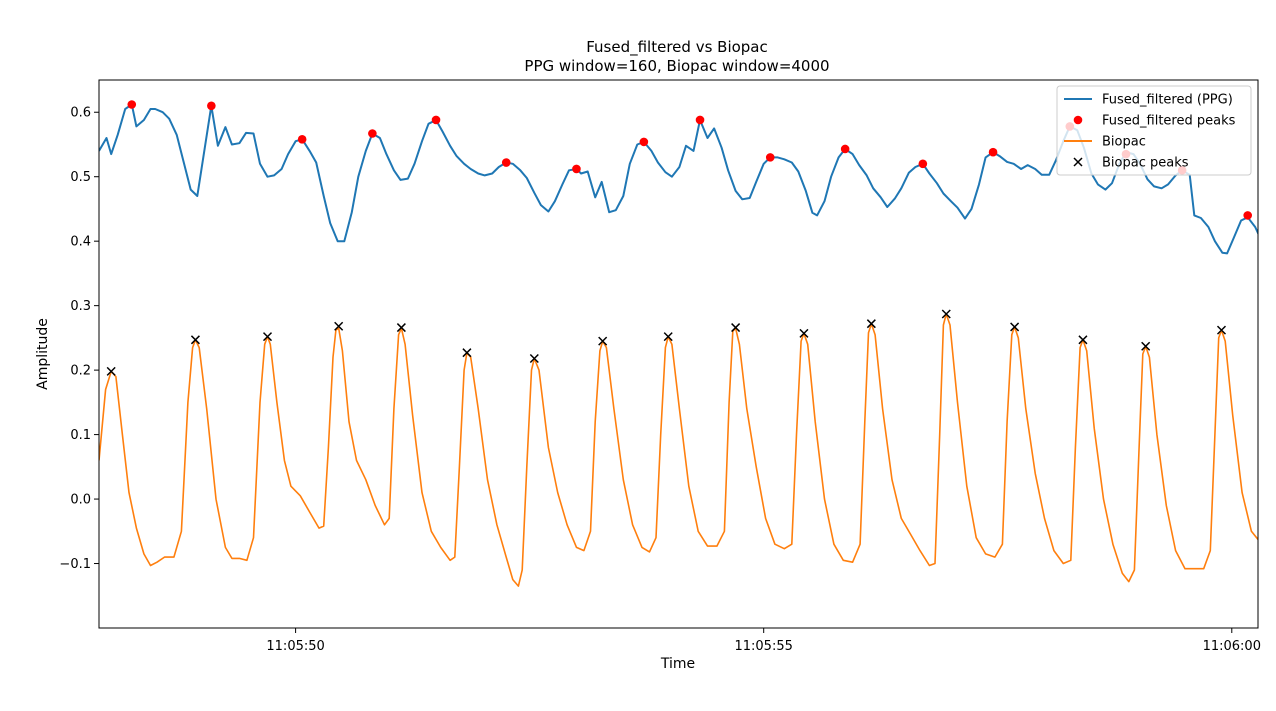 This screenshot has height=711, width=1276. Describe the element at coordinates (1078, 162) in the screenshot. I see `legend-swatch-biopac-peaks` at that location.